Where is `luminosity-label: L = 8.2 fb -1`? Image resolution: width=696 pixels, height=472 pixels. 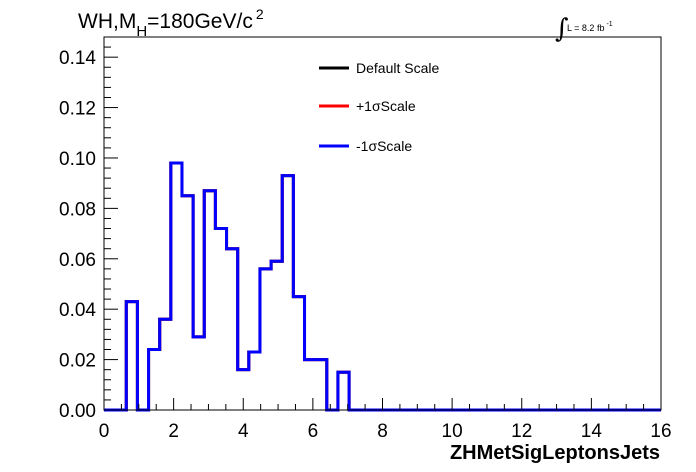 luminosity-label: L = 8.2 fb -1 is located at coordinates (590, 27).